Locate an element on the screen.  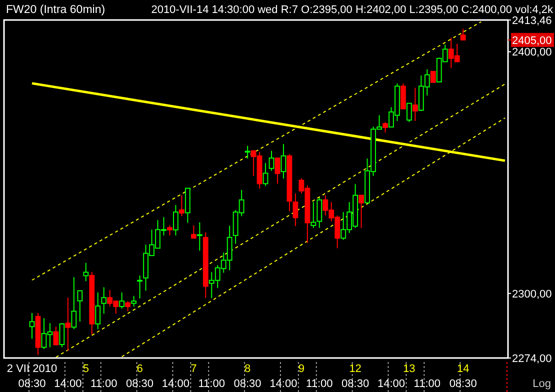
x-tick-label: 13 is located at coordinates (409, 369).